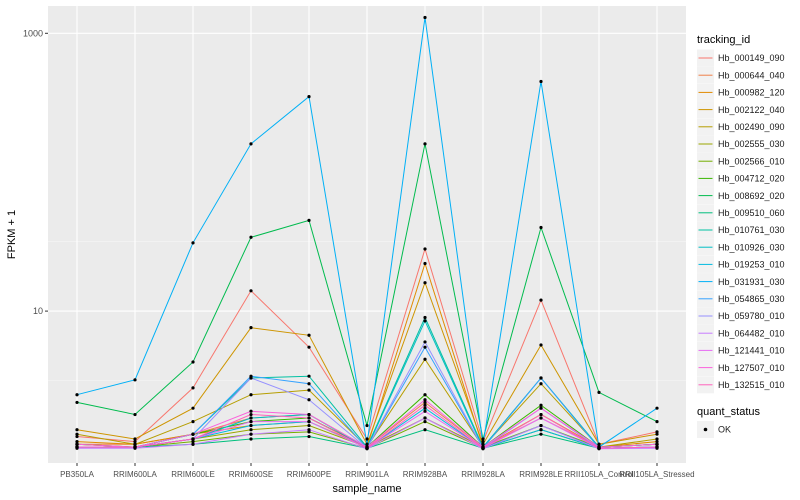 The width and height of the screenshot is (800, 500). I want to click on legend-label: Hb_031931_030, so click(751, 282).